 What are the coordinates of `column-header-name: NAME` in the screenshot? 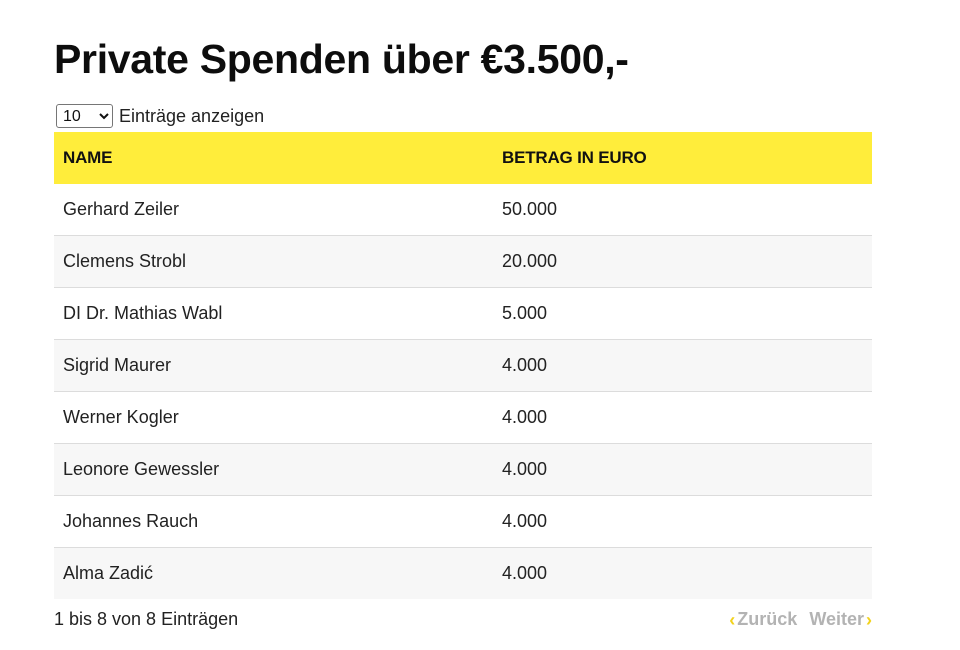 It's located at (273, 158).